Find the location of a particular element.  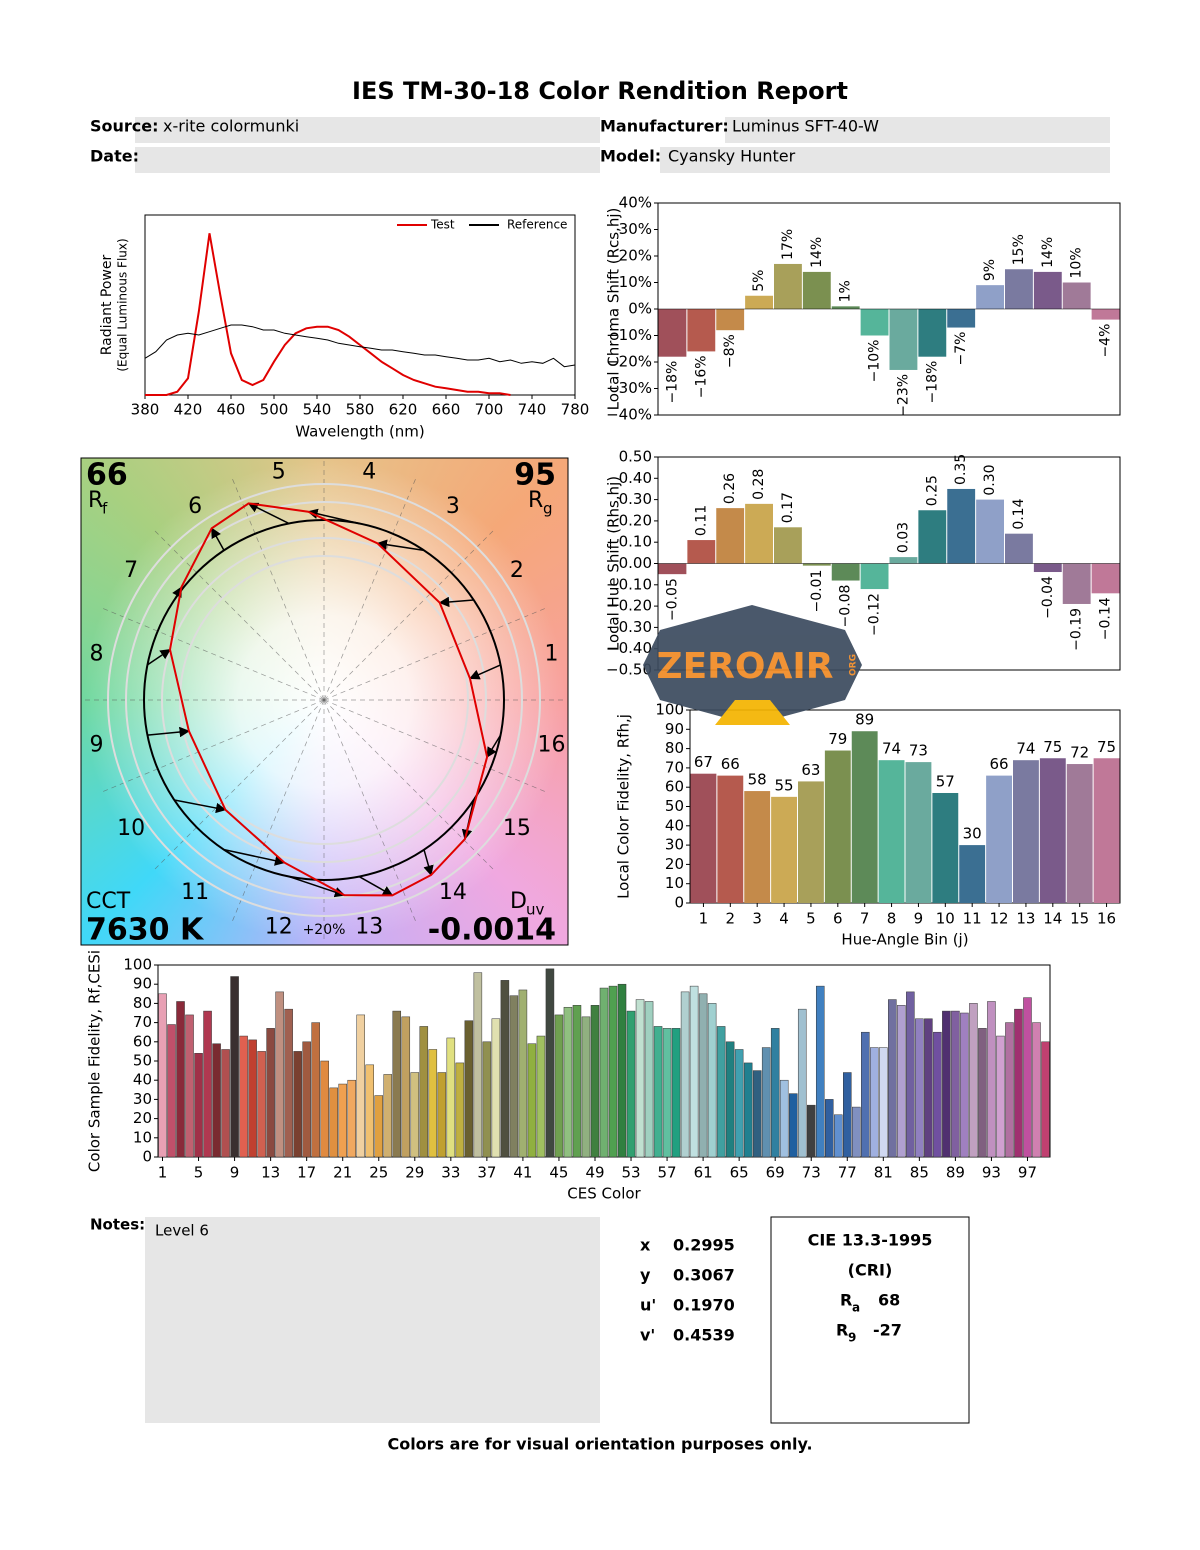

value-label: 1% is located at coordinates (846, 291).